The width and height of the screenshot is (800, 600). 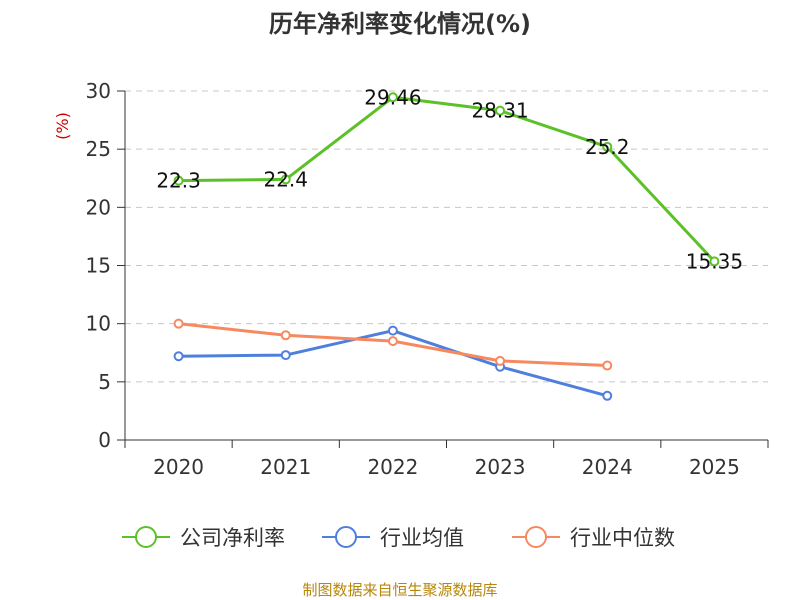 What do you see at coordinates (399, 590) in the screenshot?
I see `data-source-note: 制图数据来自恒生聚源数据库` at bounding box center [399, 590].